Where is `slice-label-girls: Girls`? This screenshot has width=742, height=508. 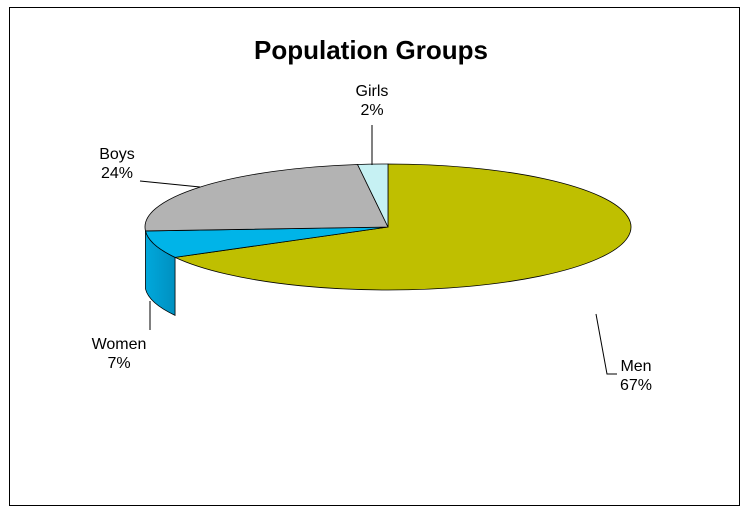 slice-label-girls: Girls is located at coordinates (372, 91).